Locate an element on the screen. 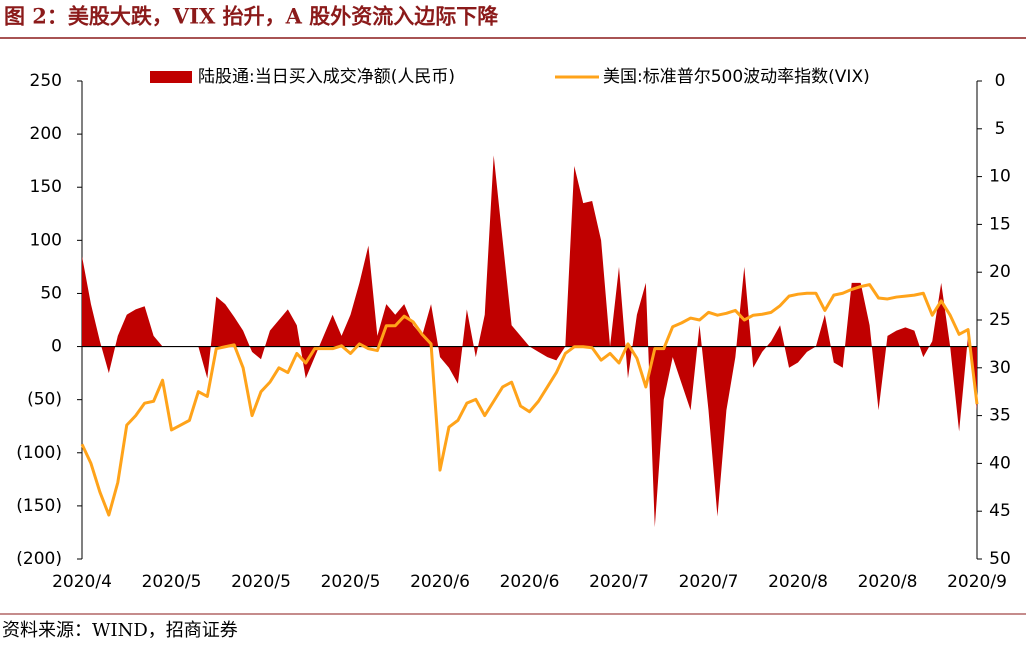  y2-tick-label: 20 is located at coordinates (1000, 272).